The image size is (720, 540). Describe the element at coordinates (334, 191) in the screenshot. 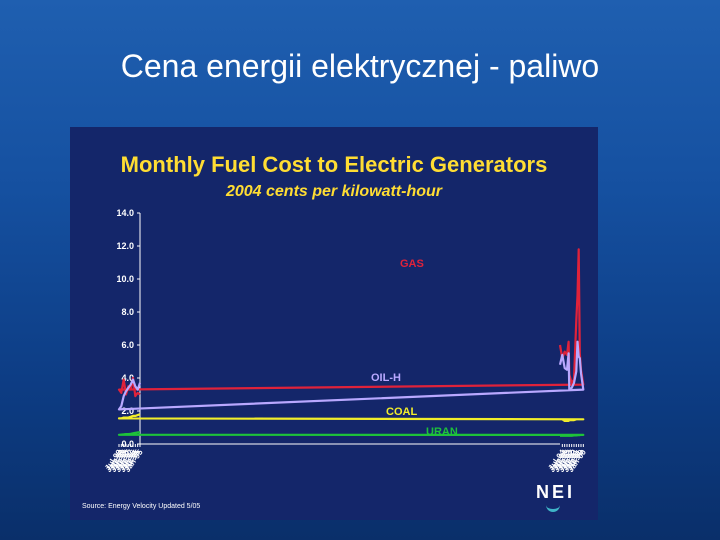

I see `chart-subtitle: 2004 cents per kilowatt-hour` at that location.